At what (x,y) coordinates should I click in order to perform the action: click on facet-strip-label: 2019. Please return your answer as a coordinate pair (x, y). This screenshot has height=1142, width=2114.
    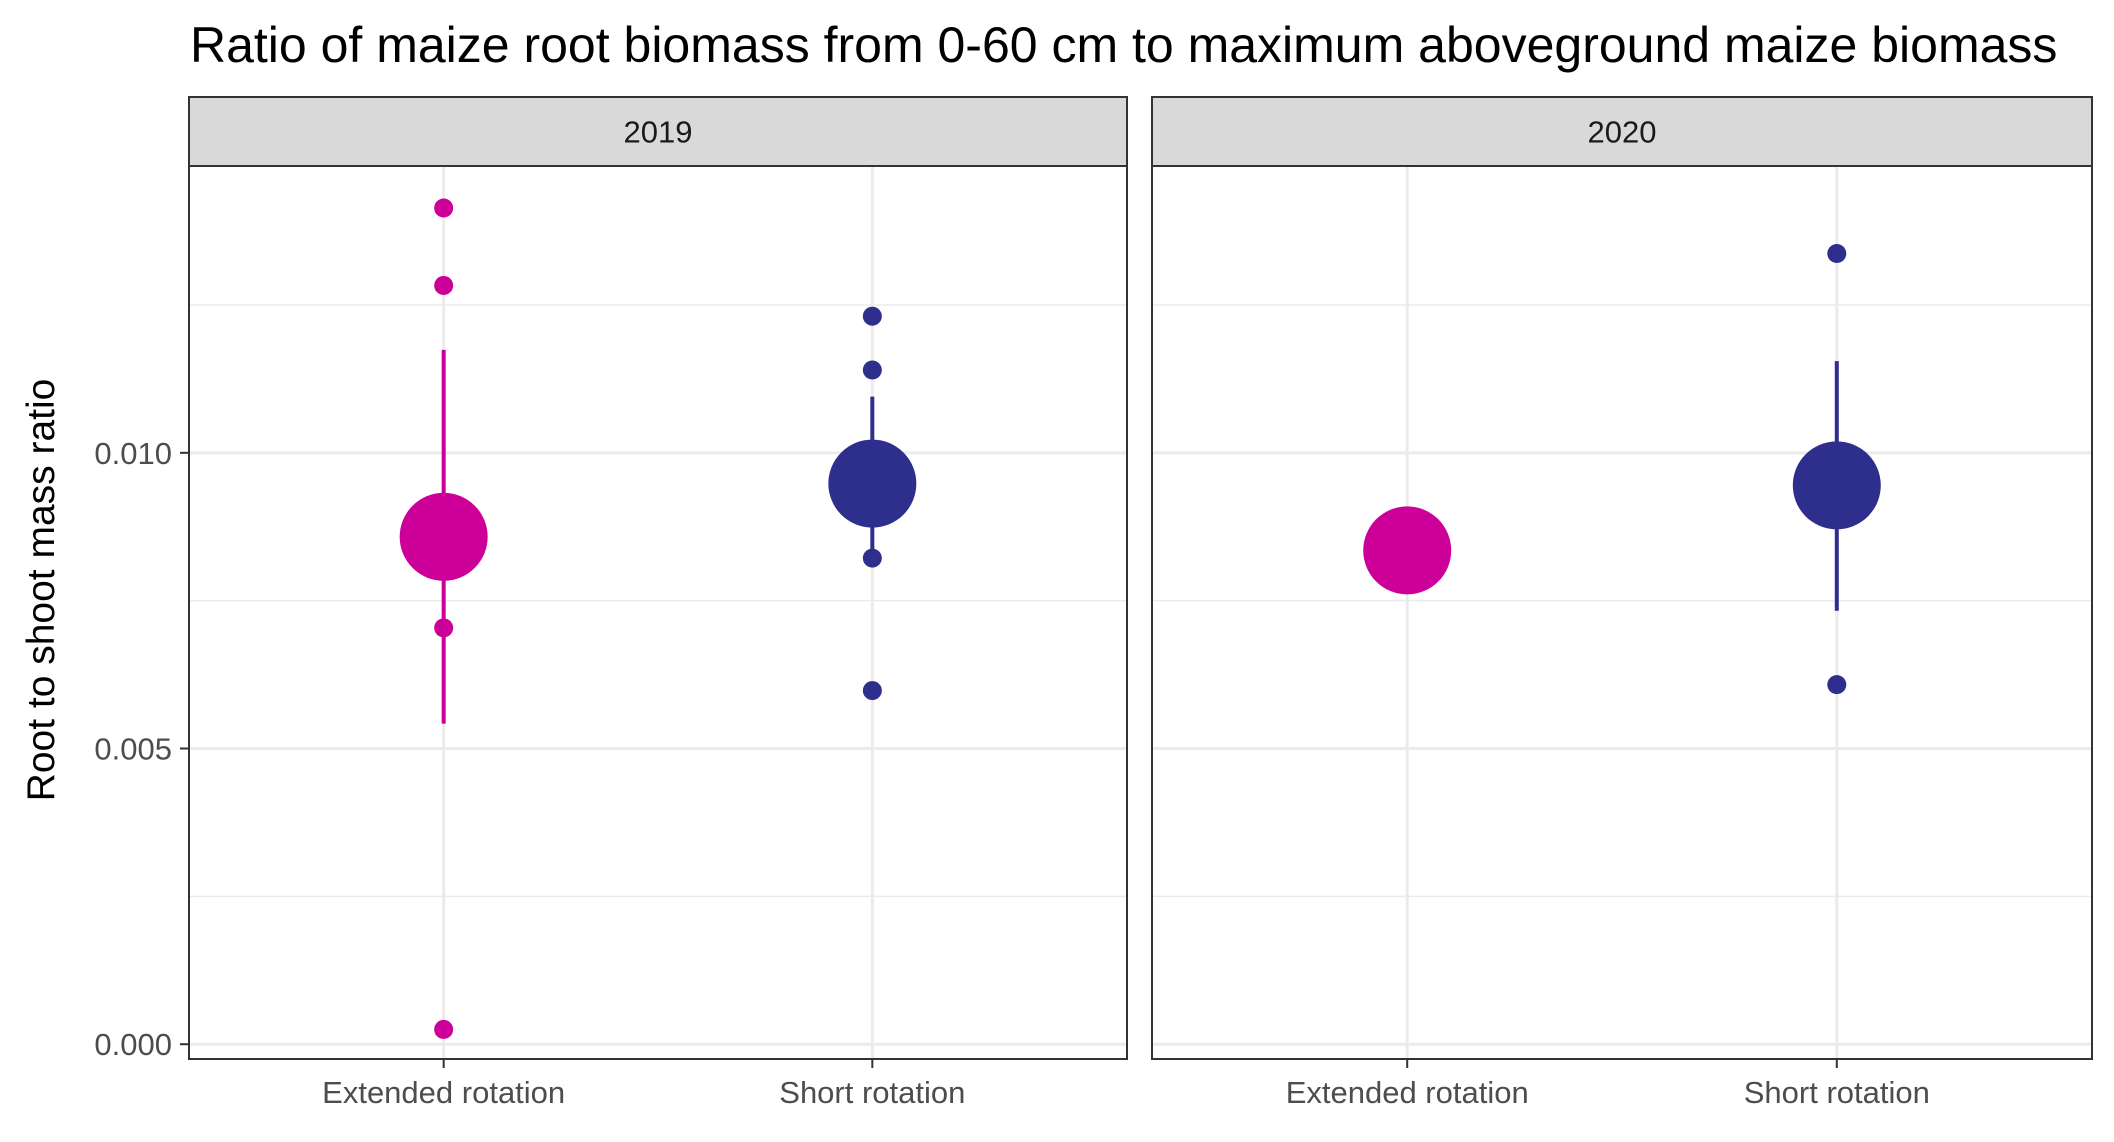
    Looking at the image, I should click on (658, 132).